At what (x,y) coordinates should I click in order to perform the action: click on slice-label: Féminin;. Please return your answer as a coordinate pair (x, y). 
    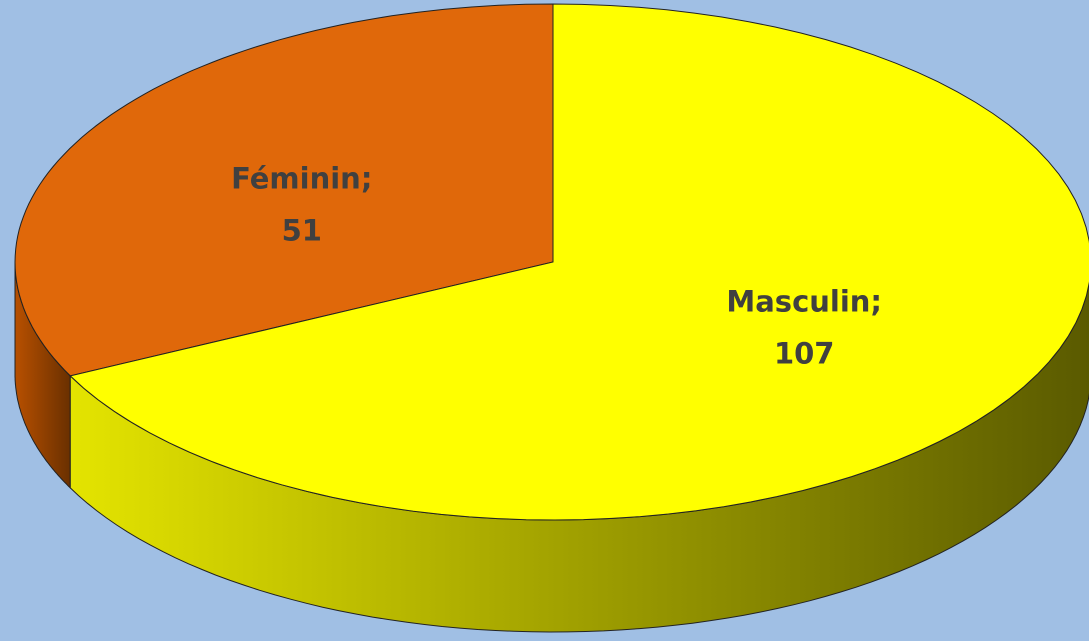
    Looking at the image, I should click on (301, 179).